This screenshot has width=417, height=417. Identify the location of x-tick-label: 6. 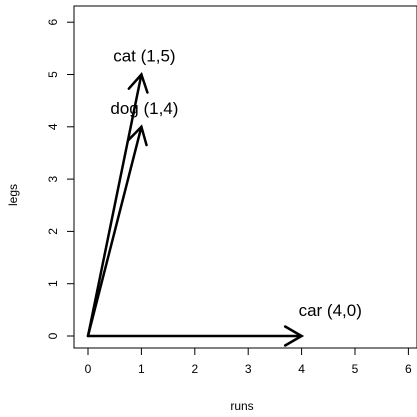
(408, 369).